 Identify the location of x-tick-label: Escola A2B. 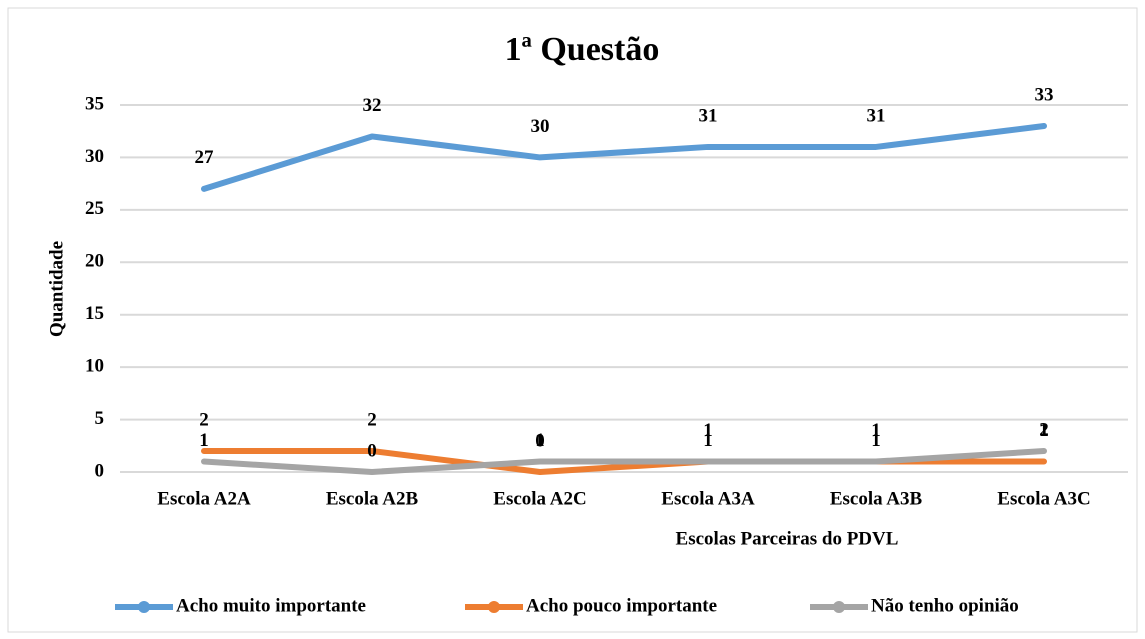
(372, 498).